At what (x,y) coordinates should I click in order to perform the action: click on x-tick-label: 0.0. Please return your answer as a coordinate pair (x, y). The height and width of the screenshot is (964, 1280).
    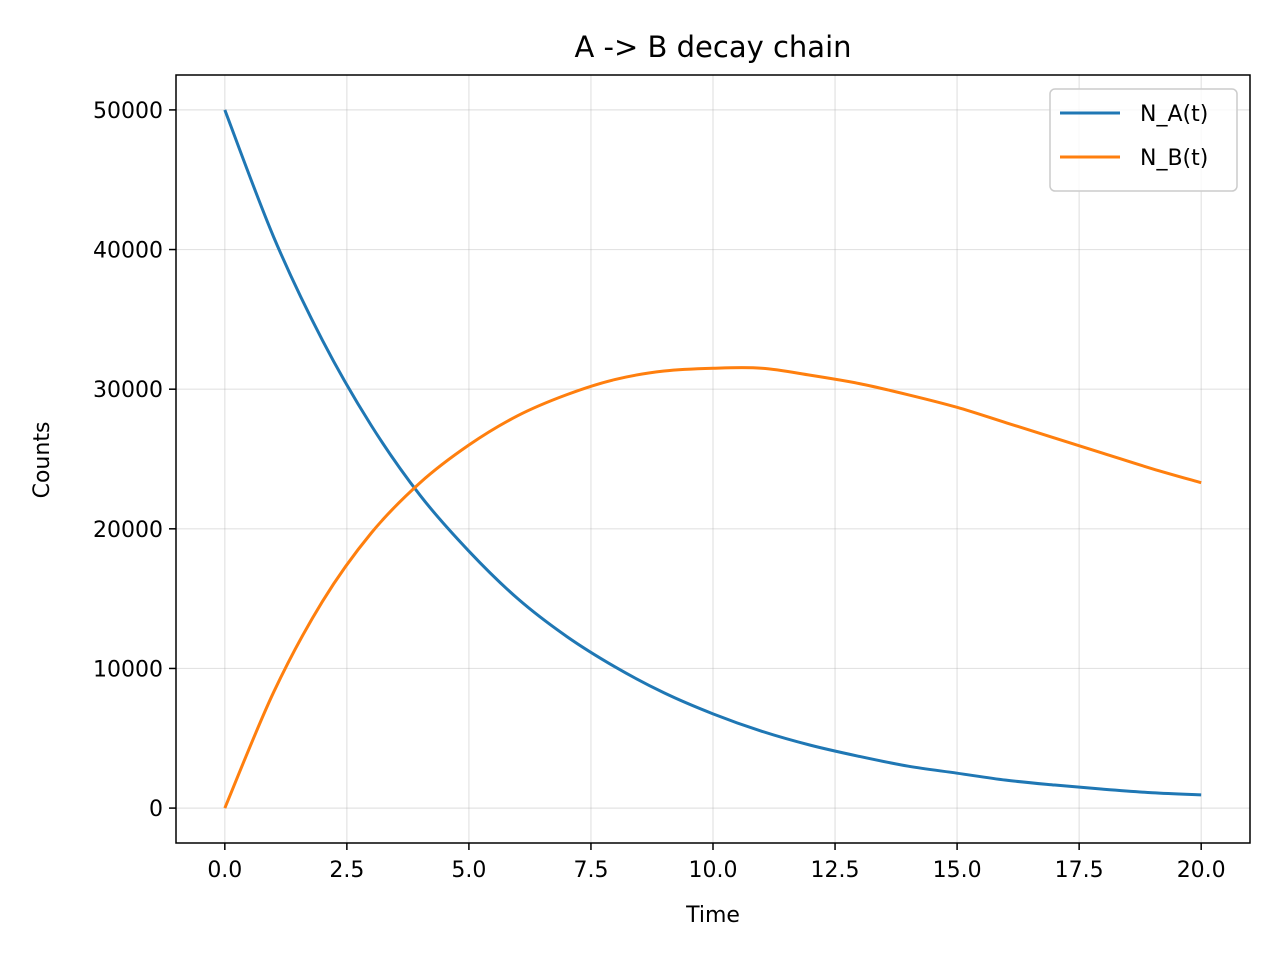
    Looking at the image, I should click on (224, 870).